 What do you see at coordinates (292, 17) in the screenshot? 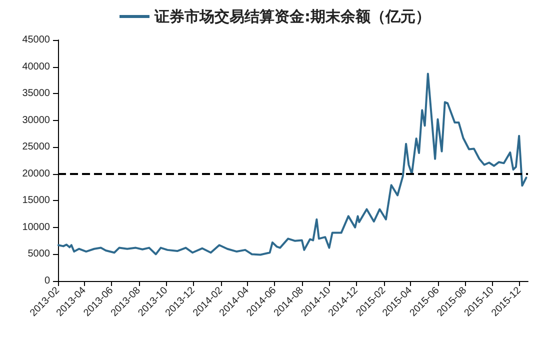
I see `legend-label: 证券市场交易结算资金:期末余额（亿元）` at bounding box center [292, 17].